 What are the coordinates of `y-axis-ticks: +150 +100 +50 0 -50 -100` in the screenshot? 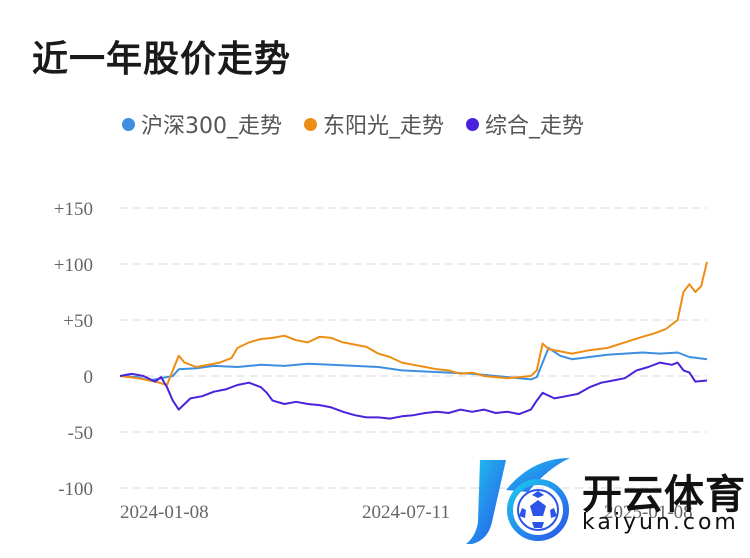 It's located at (73, 349).